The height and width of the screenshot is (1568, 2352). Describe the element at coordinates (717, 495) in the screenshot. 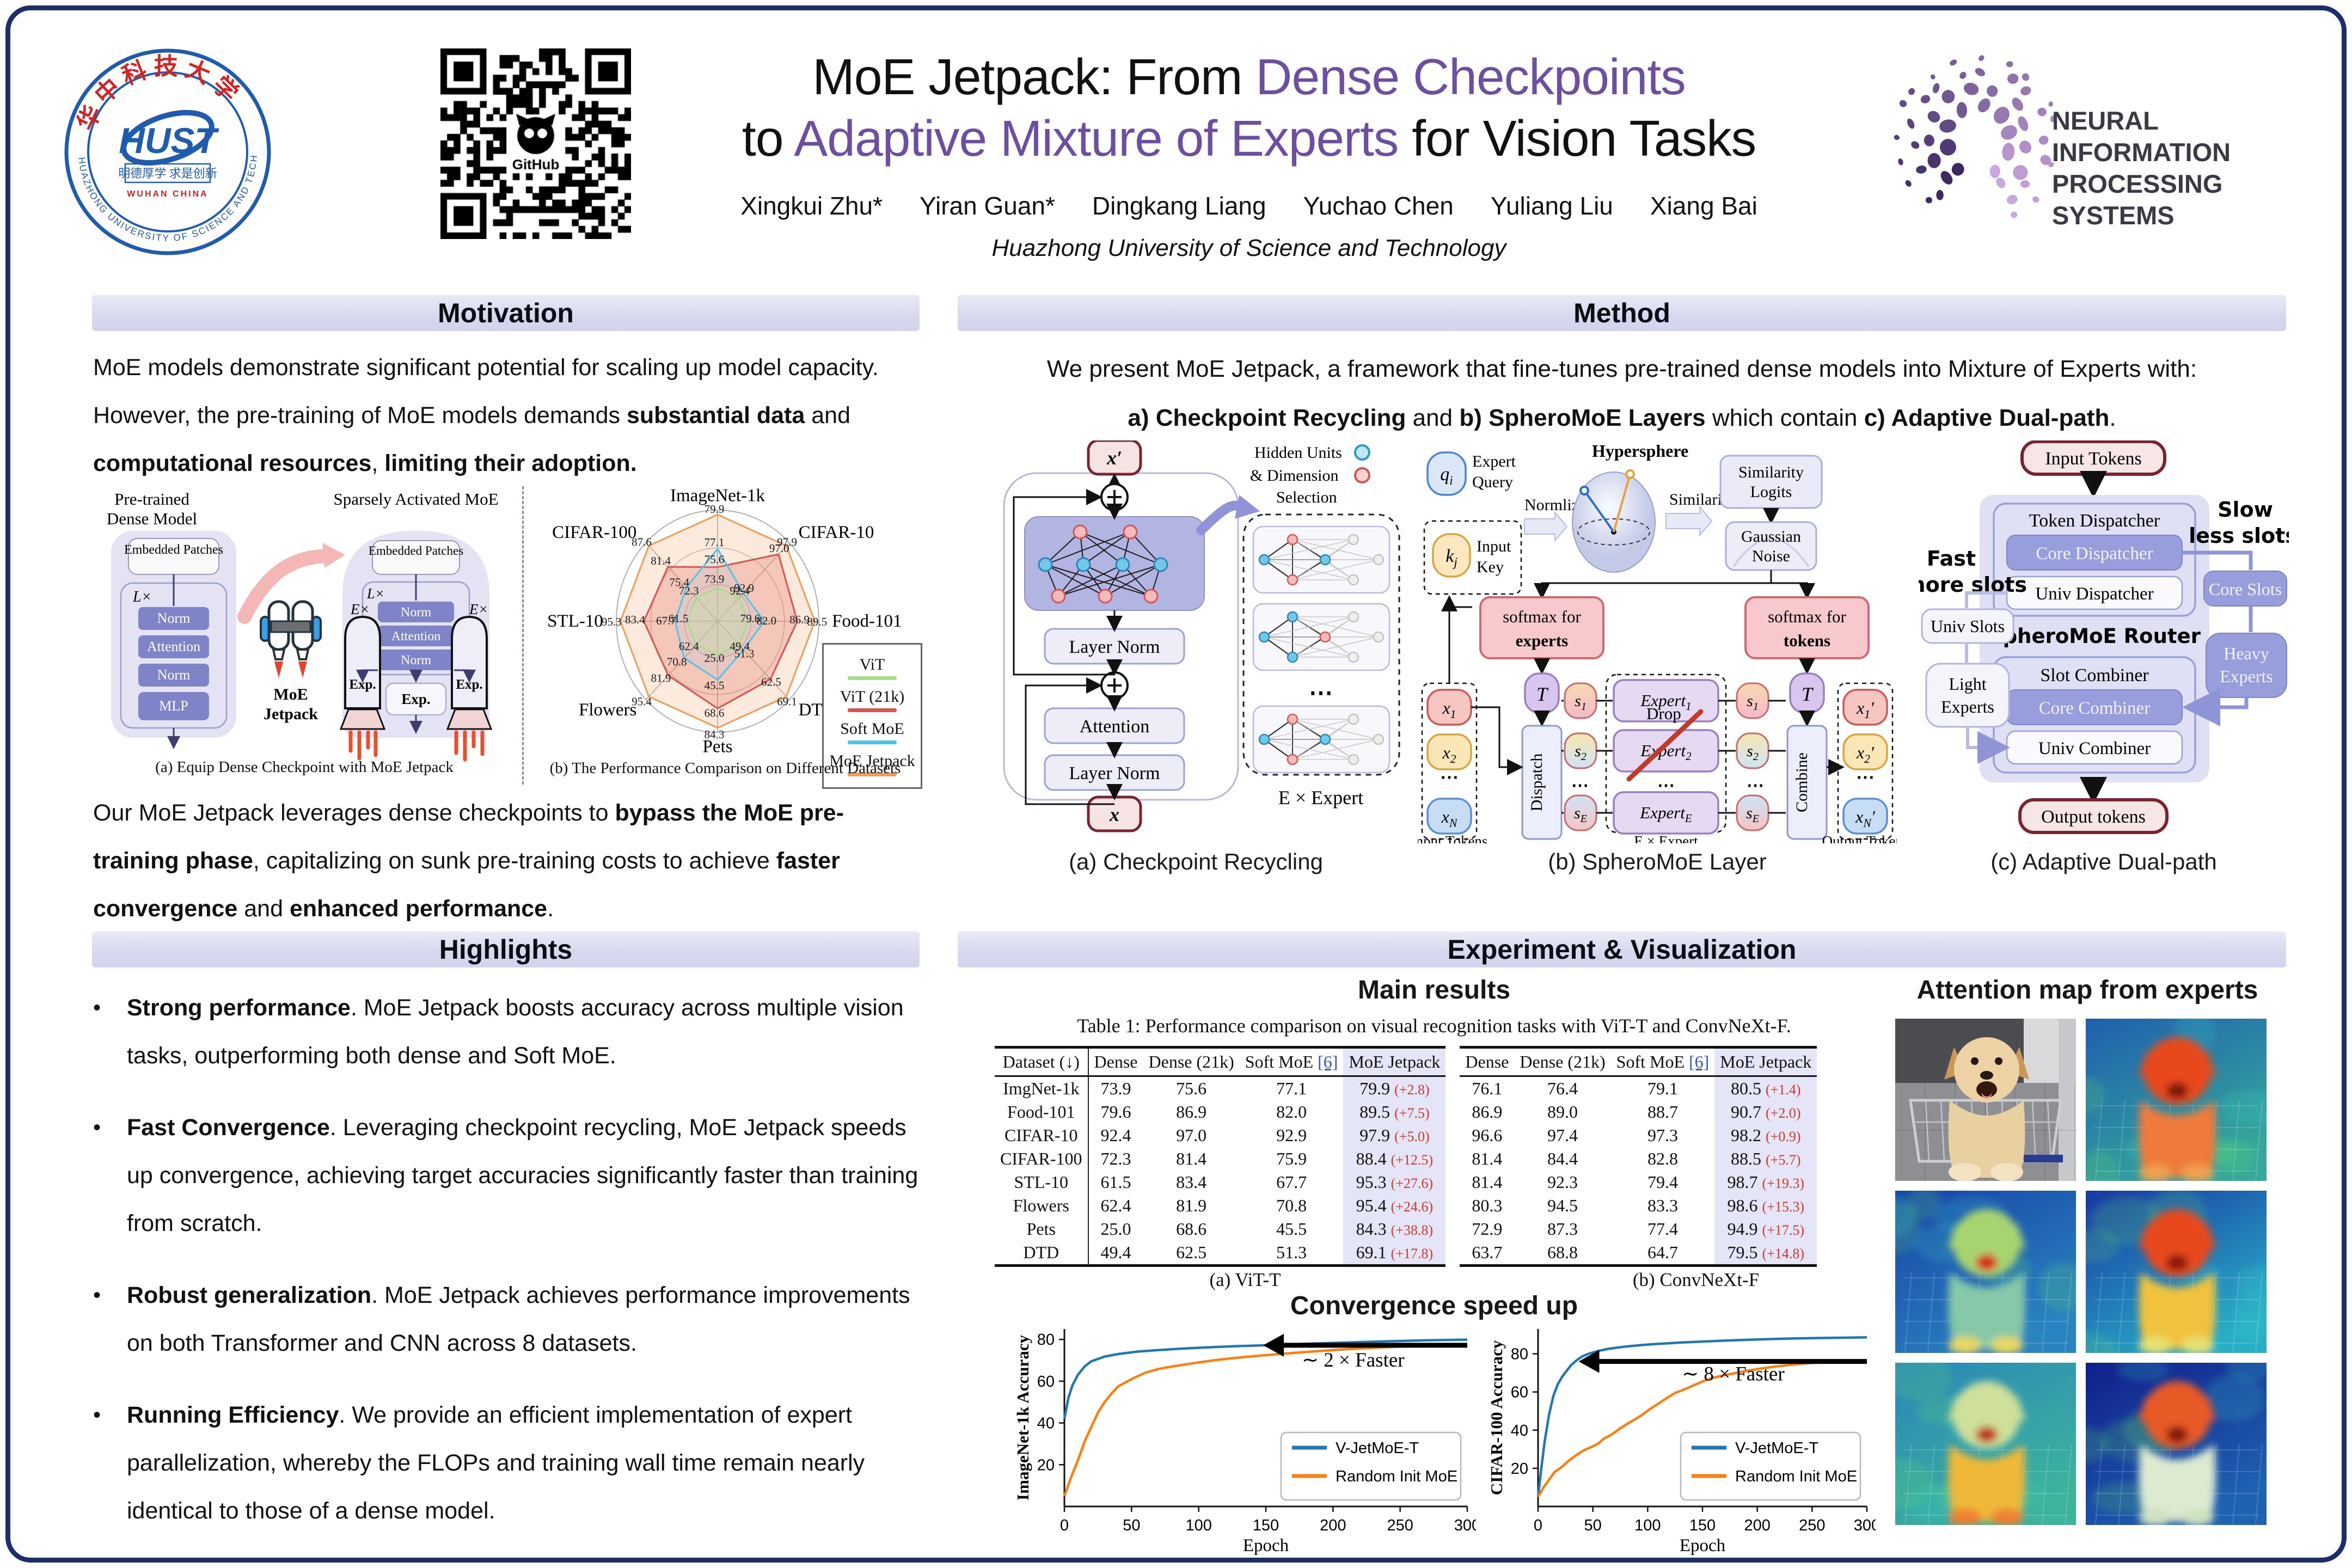

I see `radar-axis-label: ImageNet-1k` at that location.